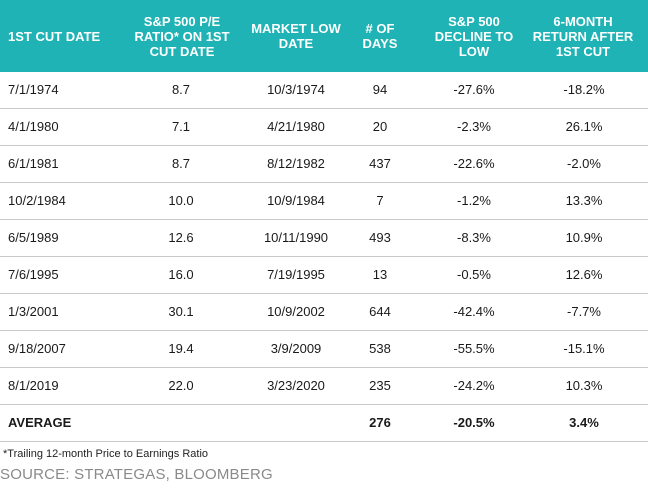 The height and width of the screenshot is (495, 648). I want to click on table-cell: -8.3%, so click(474, 237).